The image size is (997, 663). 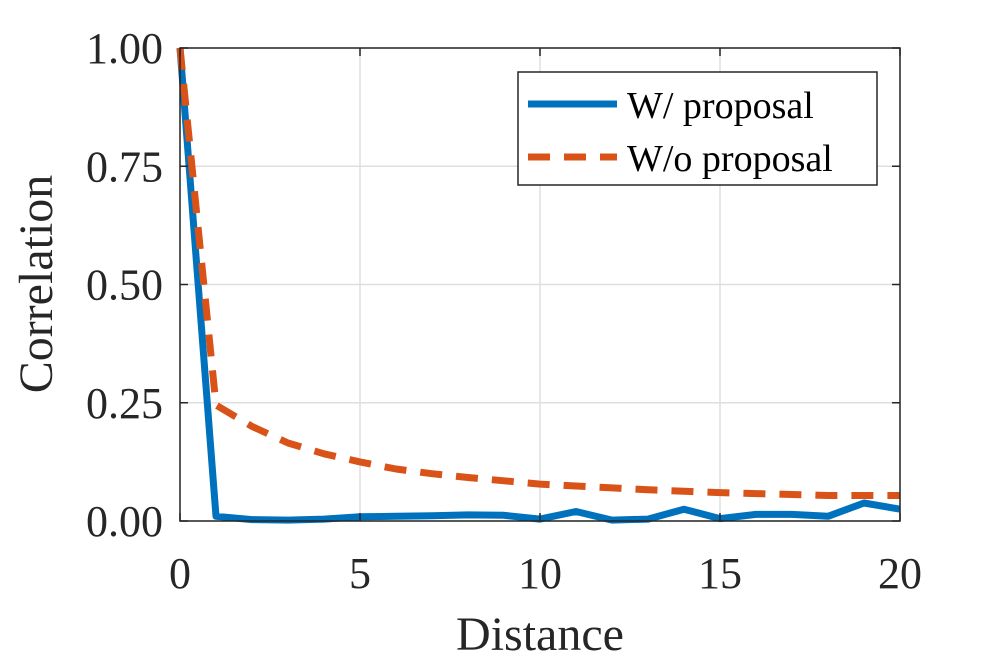 I want to click on y-tick-label: 0.25, so click(x=124, y=403).